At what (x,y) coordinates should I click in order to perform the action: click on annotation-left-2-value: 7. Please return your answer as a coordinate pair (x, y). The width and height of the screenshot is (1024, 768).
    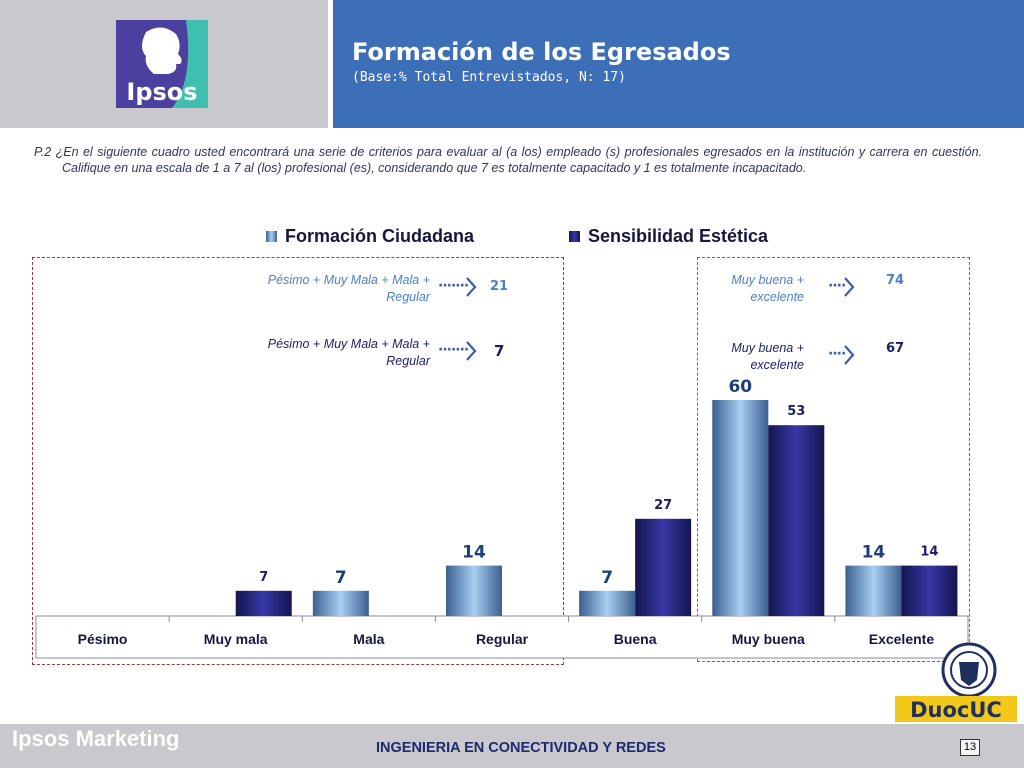
    Looking at the image, I should click on (499, 351).